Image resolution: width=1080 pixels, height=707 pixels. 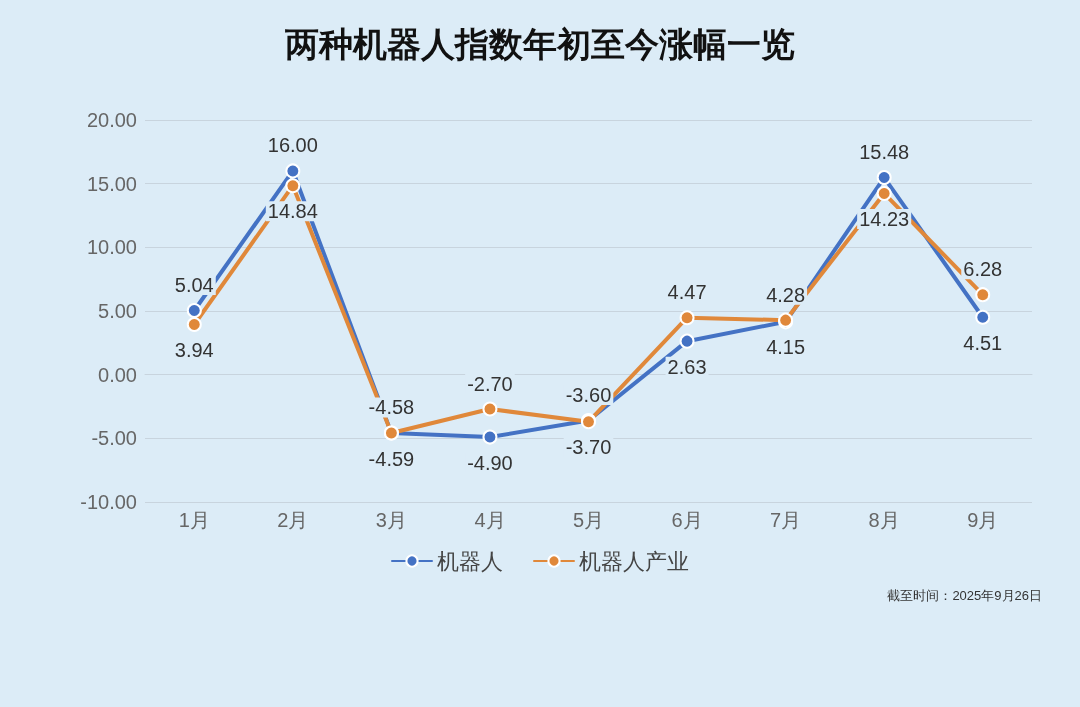 I want to click on data-label: 6.28, so click(x=983, y=269).